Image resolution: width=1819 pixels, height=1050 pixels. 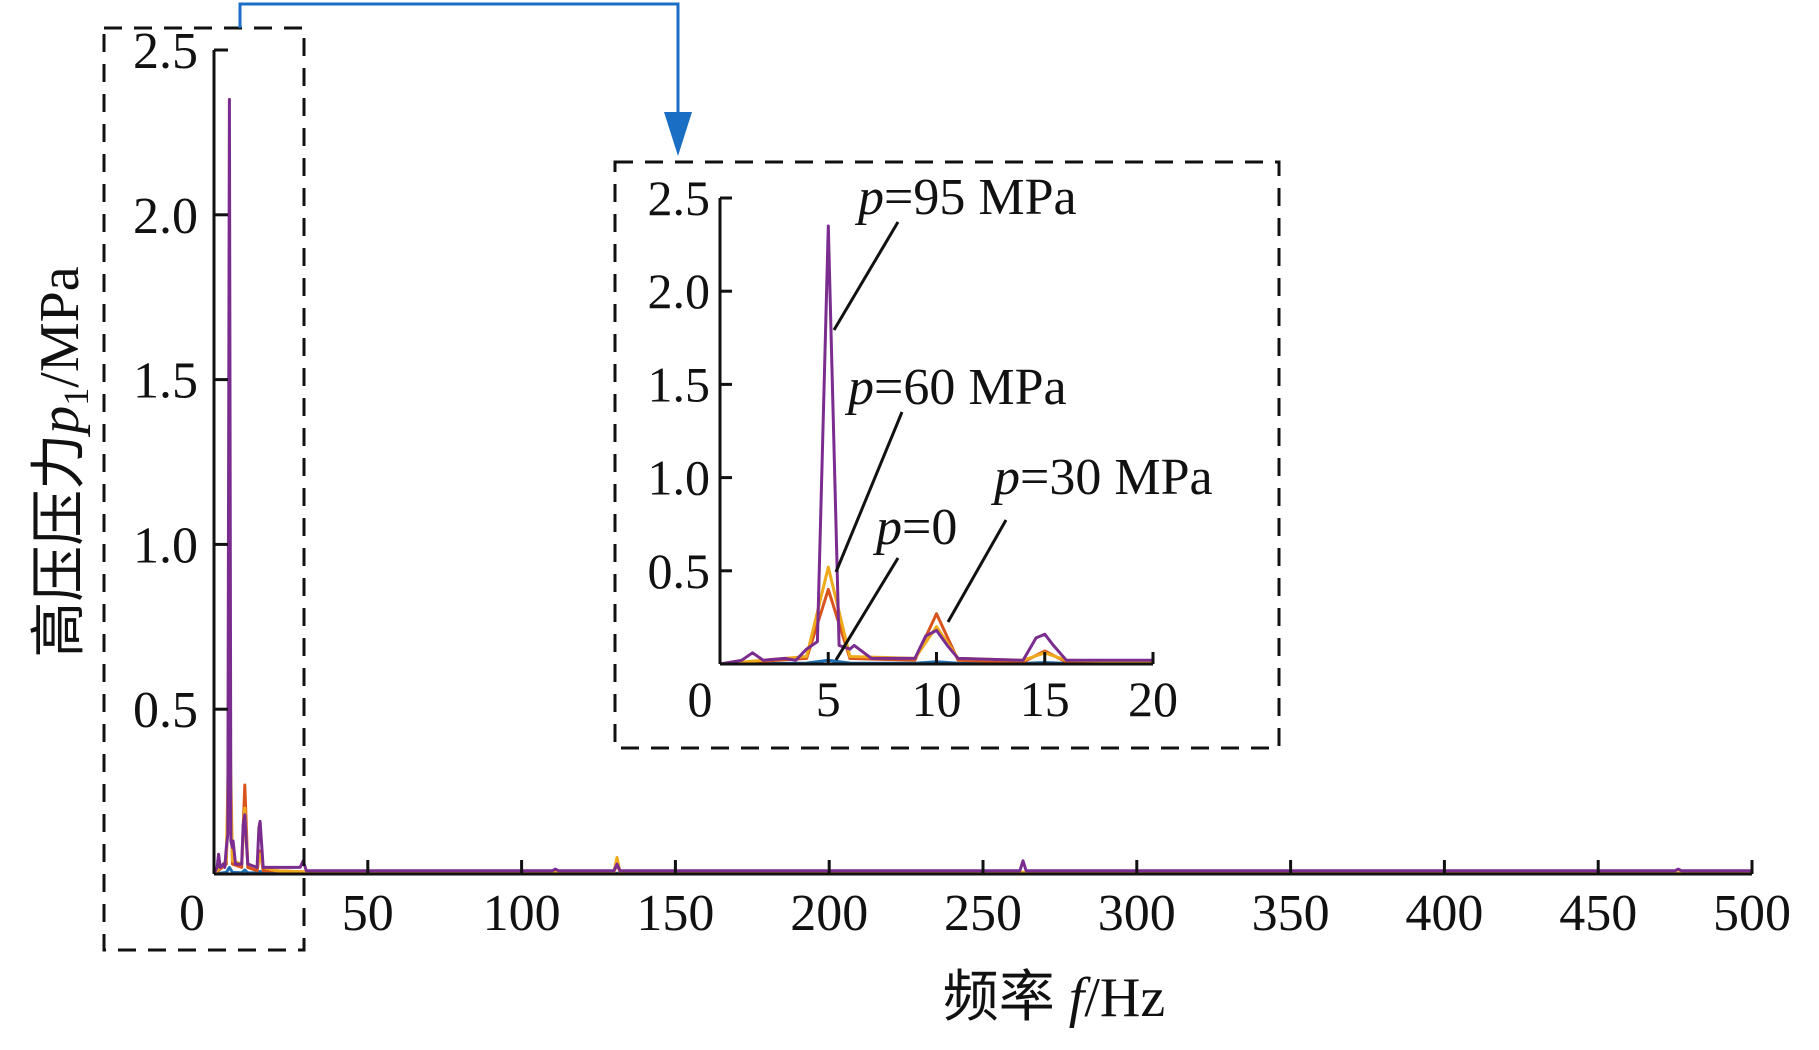 I want to click on main-y-axis-title-unit: /MPa, so click(x=60, y=326).